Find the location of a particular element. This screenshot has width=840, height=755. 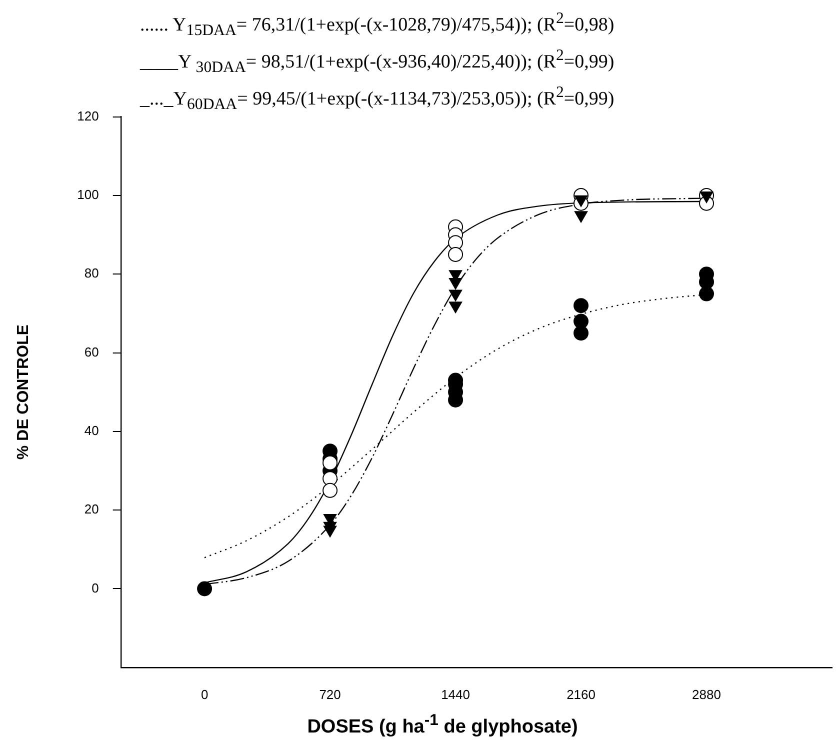

text: ____Y $_{30DAA}$= 98,51/(1+exp(-(x-936,40)/225,40)); (R$^{2}$=0,99) is located at coordinates (377, 62).